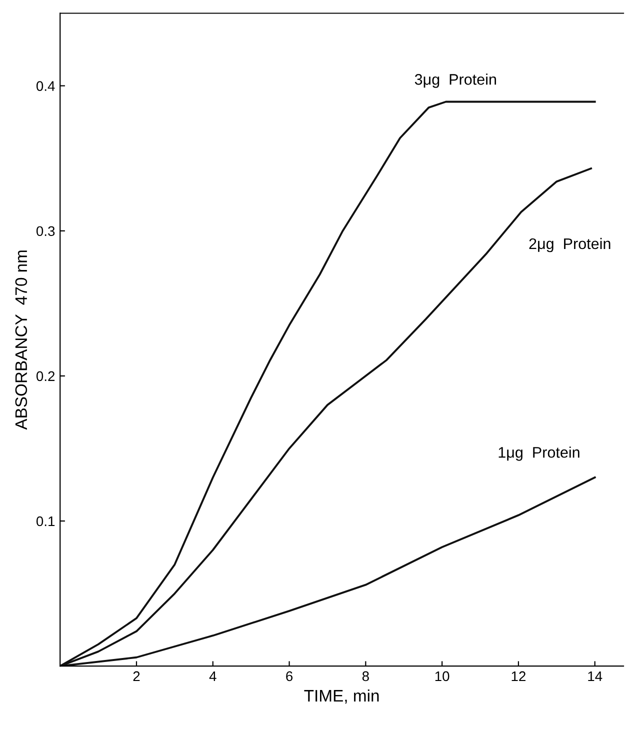 This screenshot has width=626, height=736. I want to click on series-label: 1μg Protein, so click(539, 453).